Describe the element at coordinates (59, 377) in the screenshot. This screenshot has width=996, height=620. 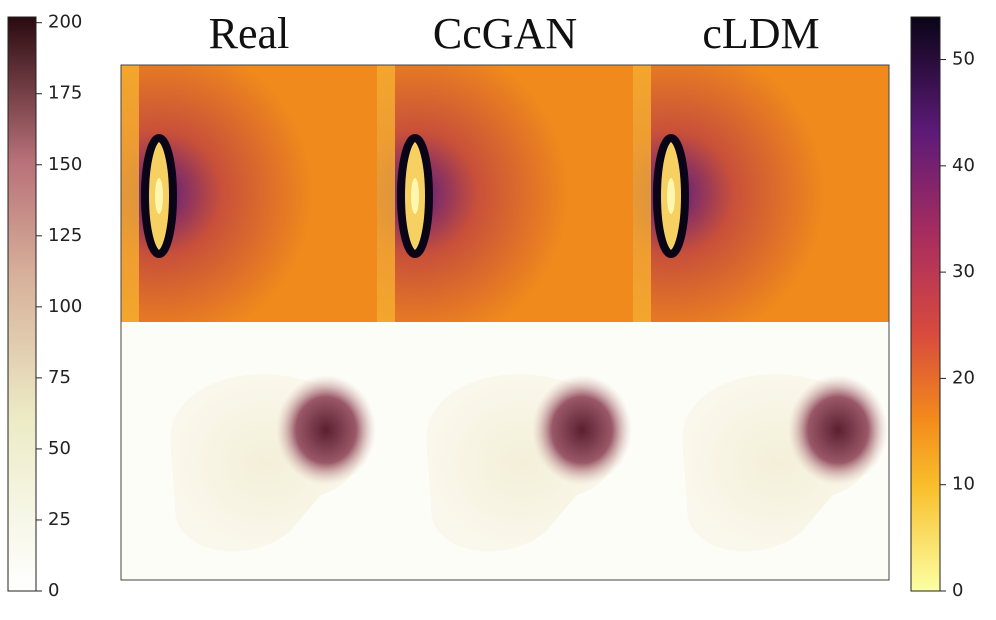
I see `tick-label: 75` at that location.